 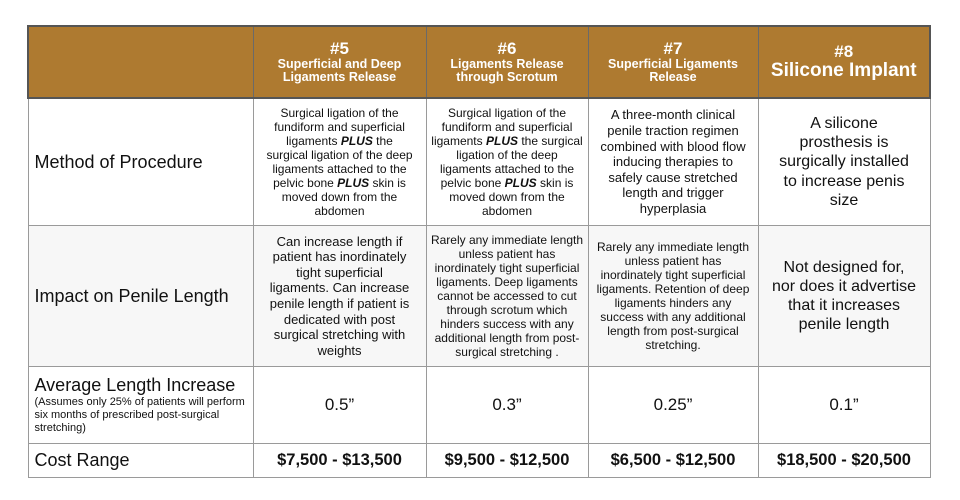 I want to click on option-title: Superficial and Deep Ligaments Release, so click(x=339, y=70).